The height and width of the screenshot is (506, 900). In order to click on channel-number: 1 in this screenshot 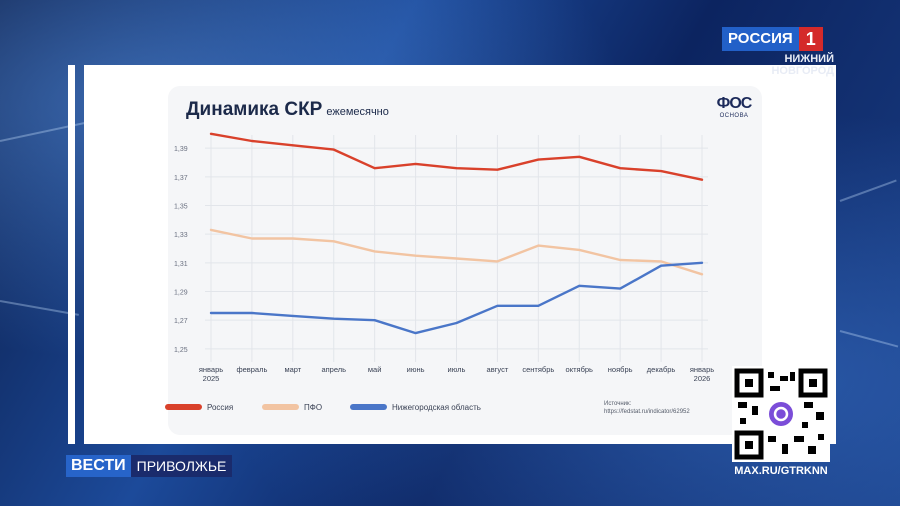, I will do `click(810, 39)`.